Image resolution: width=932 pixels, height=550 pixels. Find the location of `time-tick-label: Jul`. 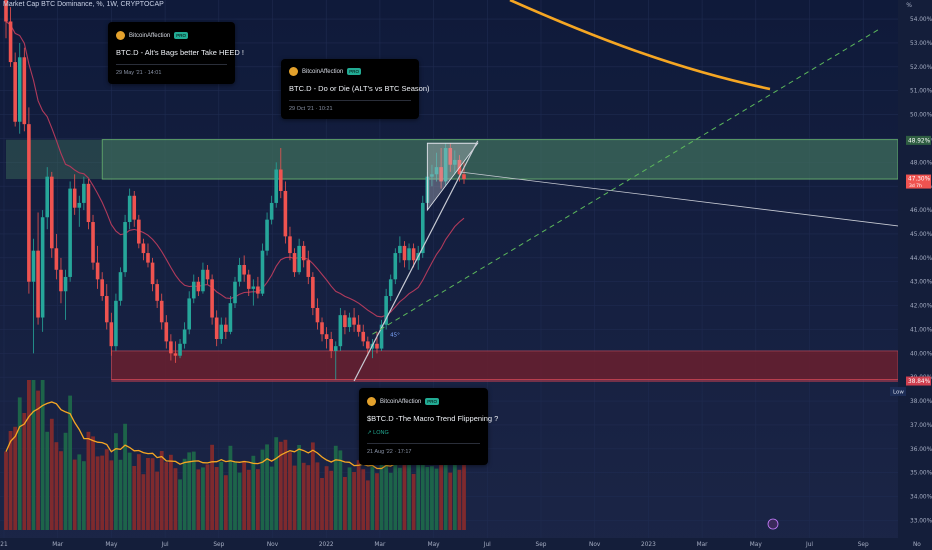

time-tick-label: Jul is located at coordinates (165, 545).